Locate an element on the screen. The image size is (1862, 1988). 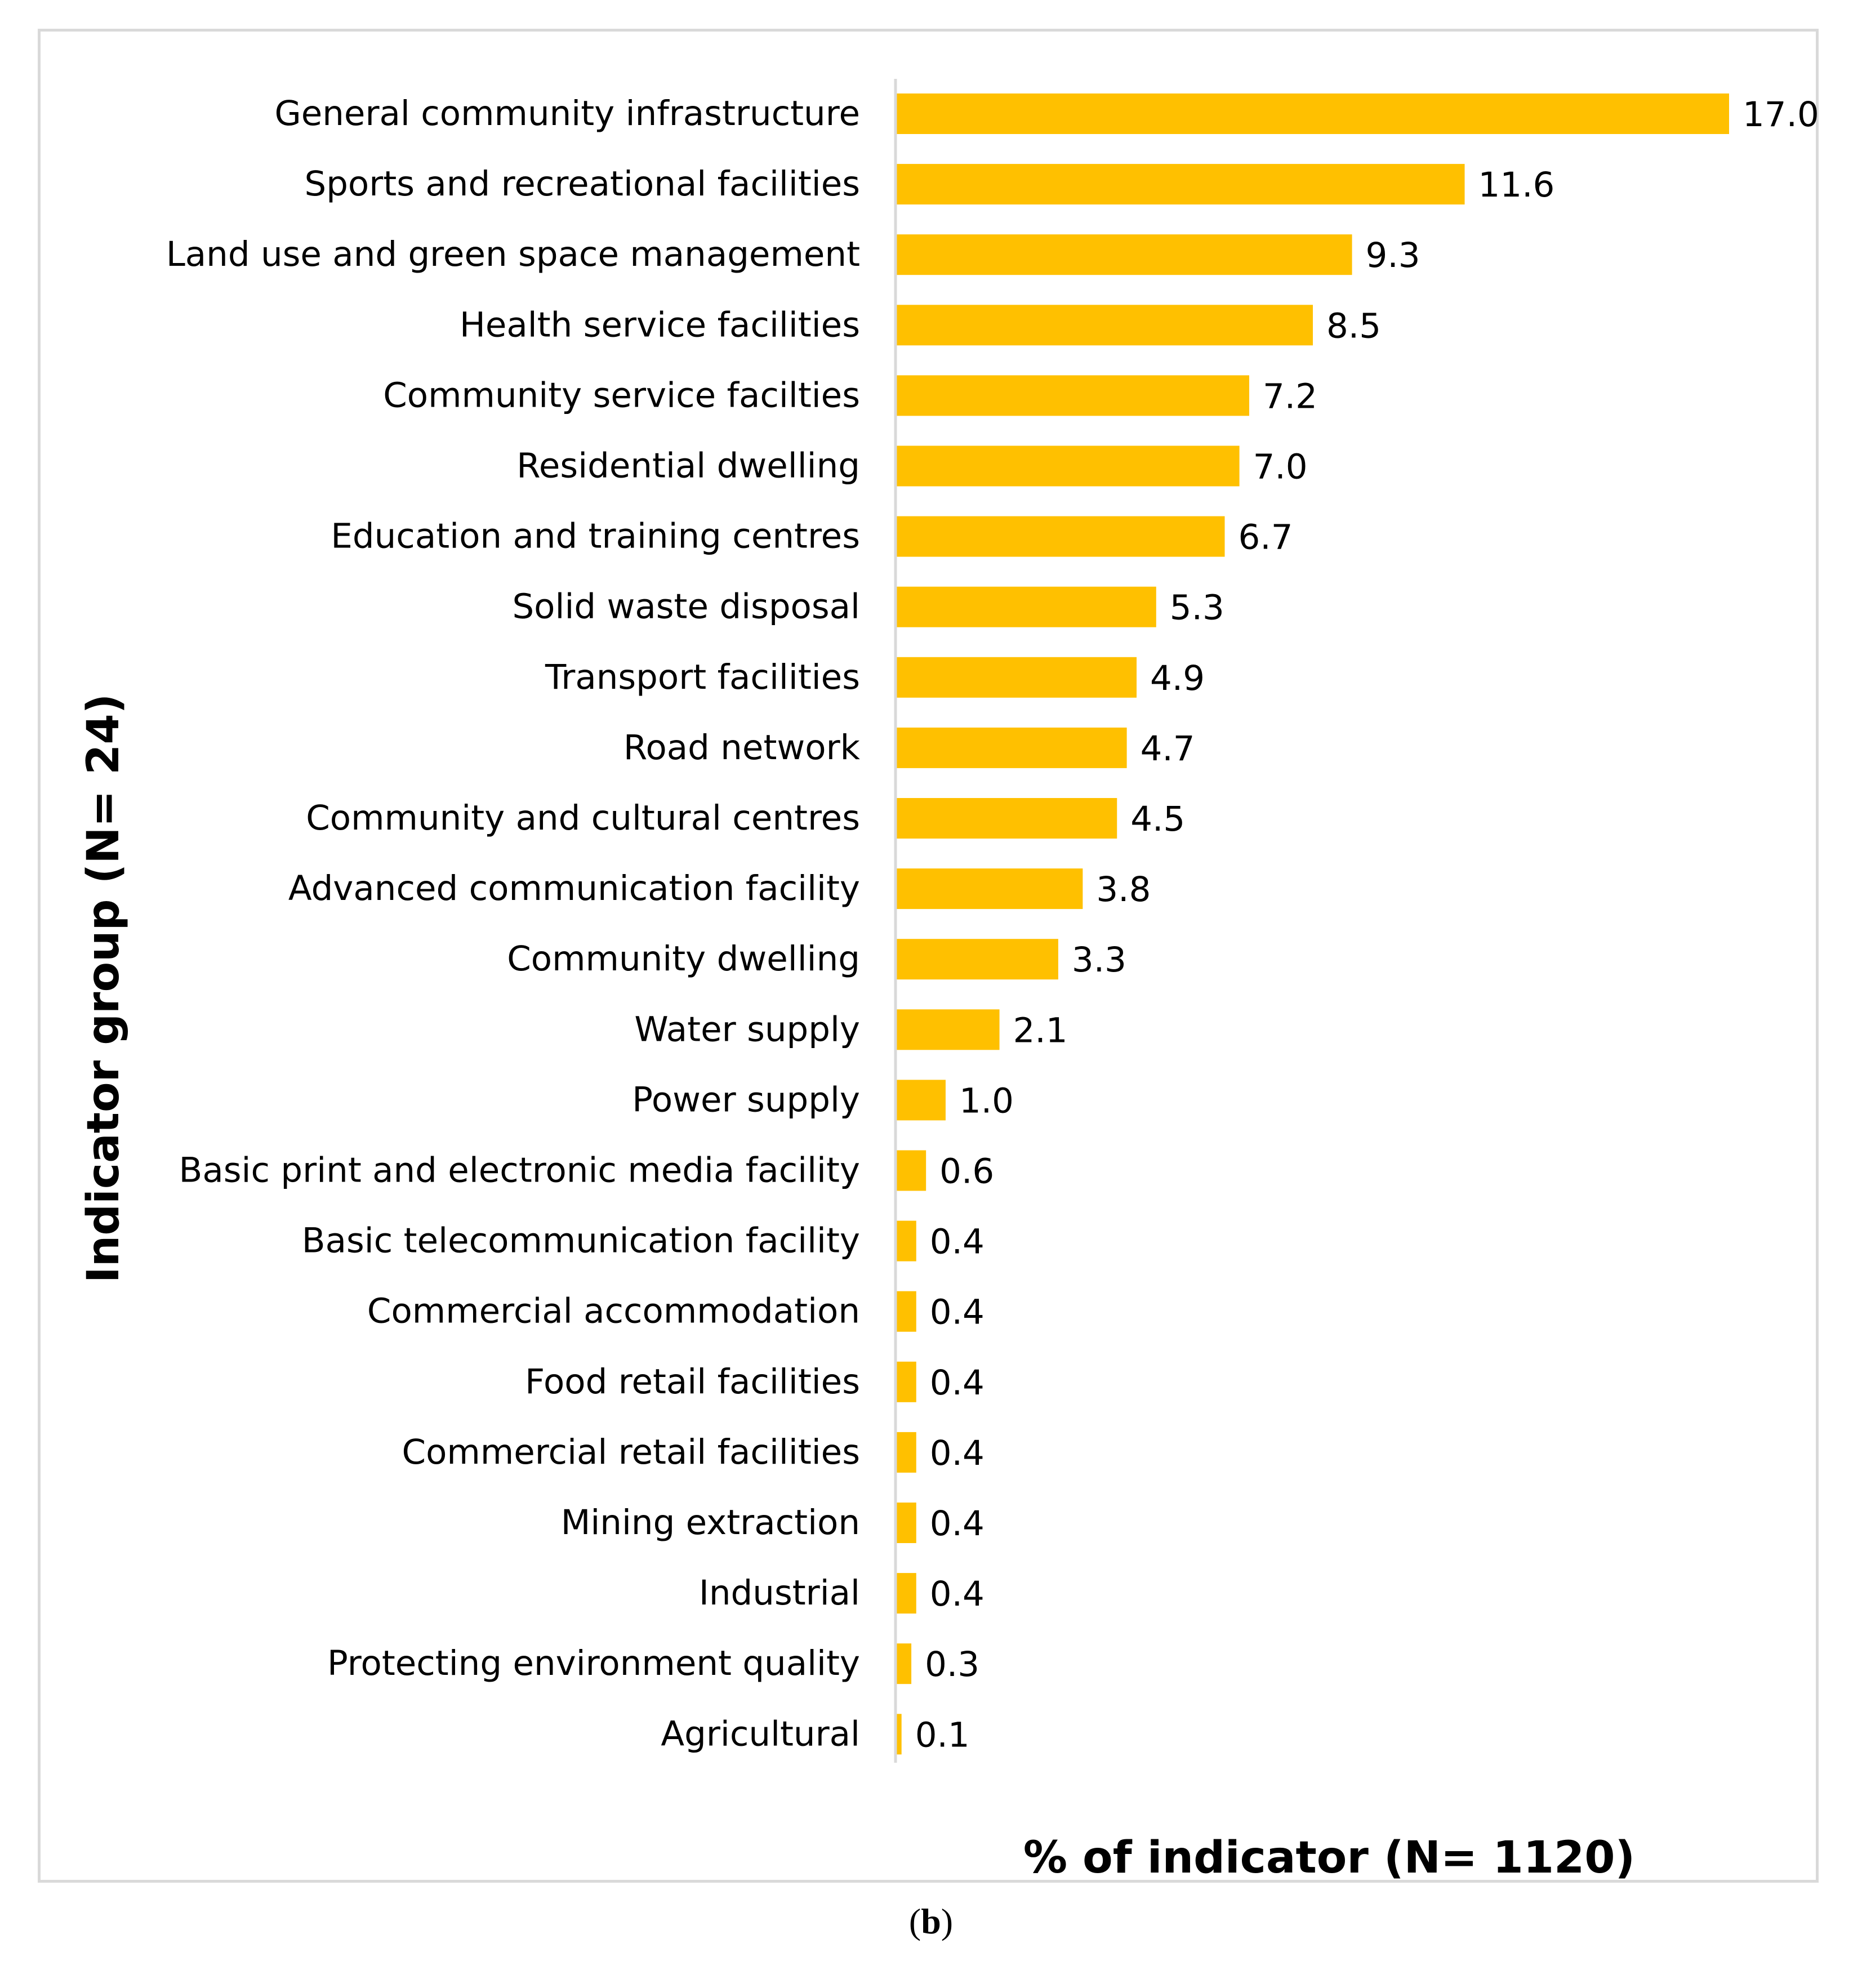
category-label: Industrial is located at coordinates (779, 1593).